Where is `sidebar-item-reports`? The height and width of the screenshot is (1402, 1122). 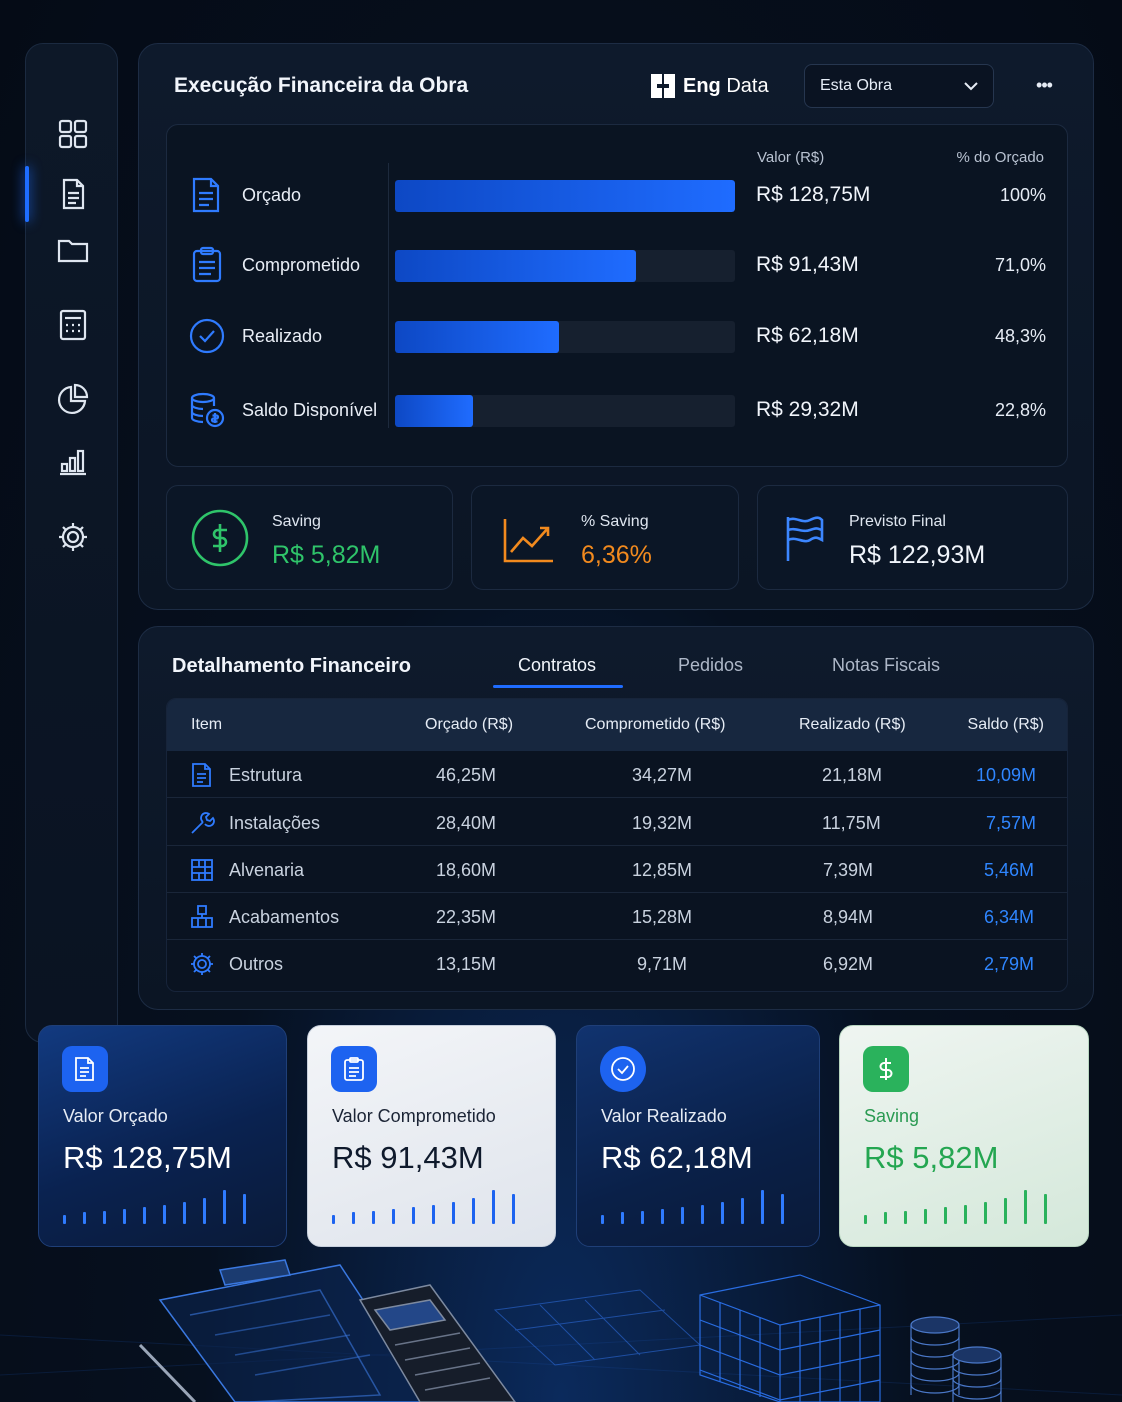 sidebar-item-reports is located at coordinates (72, 399).